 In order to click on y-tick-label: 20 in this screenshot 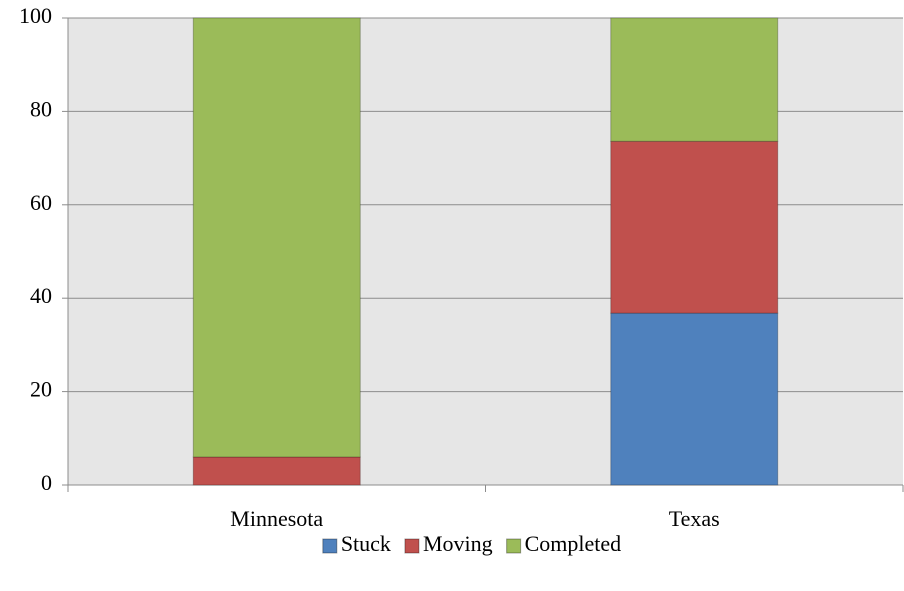, I will do `click(41, 389)`.